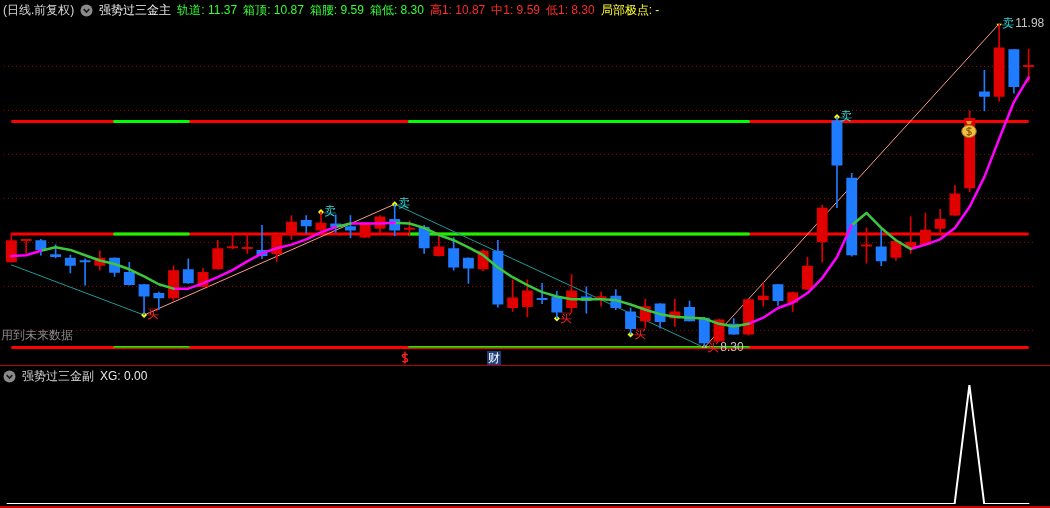  Describe the element at coordinates (336, 10) in the screenshot. I see `text: 箱腰: 9.59` at that location.